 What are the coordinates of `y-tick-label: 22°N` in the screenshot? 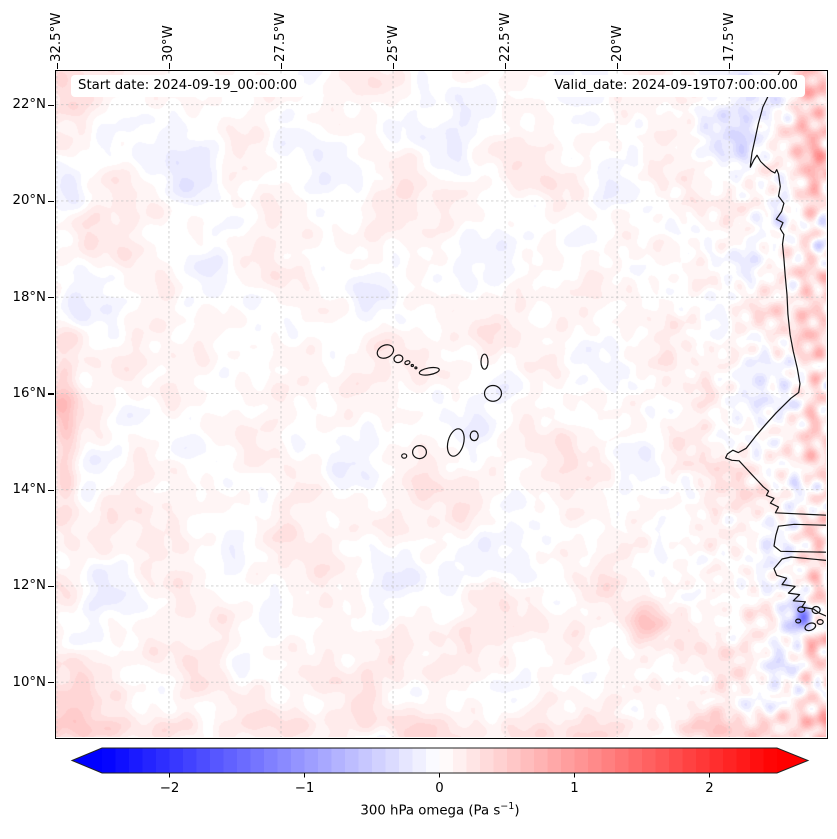 It's located at (29, 105).